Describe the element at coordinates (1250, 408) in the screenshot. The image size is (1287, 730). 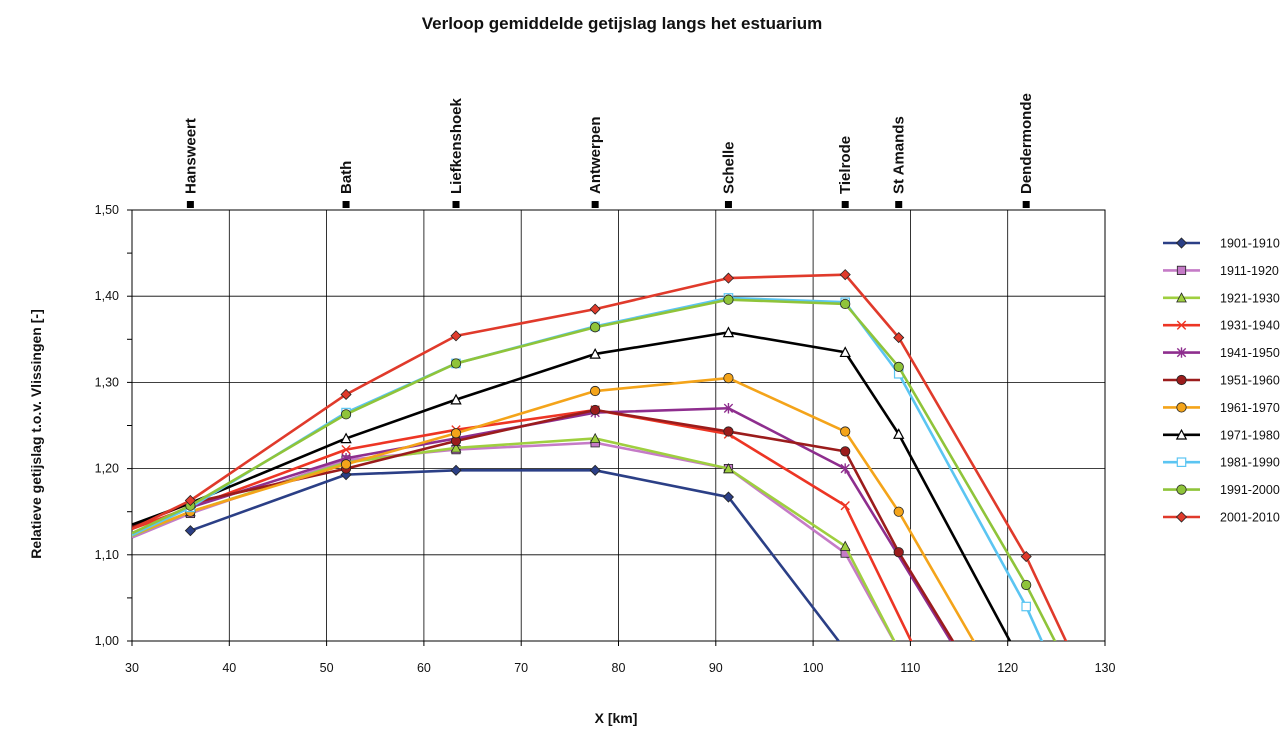
I see `legend-label: 1961-1970` at that location.